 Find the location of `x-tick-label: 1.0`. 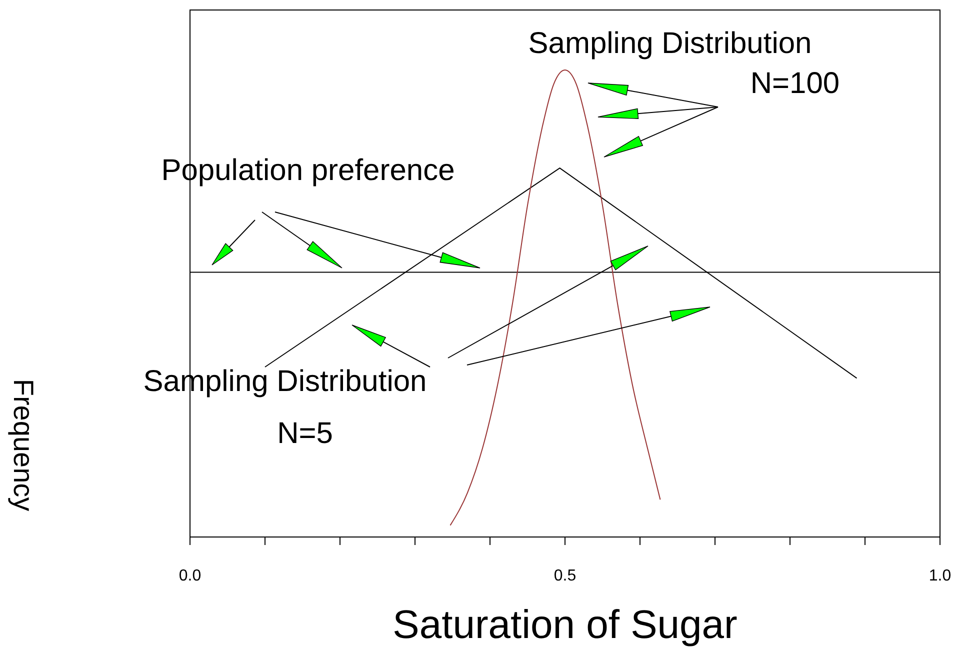

x-tick-label: 1.0 is located at coordinates (940, 575).